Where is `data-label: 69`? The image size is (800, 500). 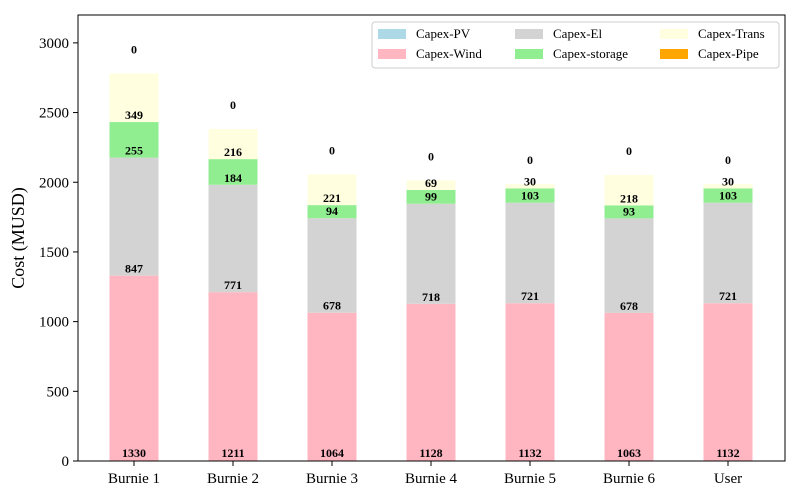 data-label: 69 is located at coordinates (431, 183).